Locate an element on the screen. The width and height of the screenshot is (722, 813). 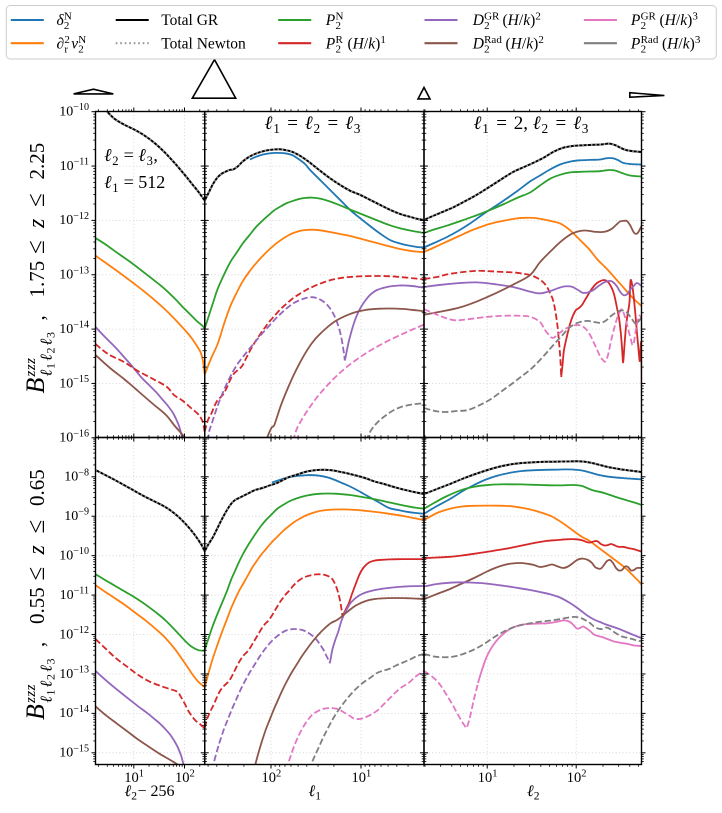
svg-text: 2, is located at coordinates (521, 123).